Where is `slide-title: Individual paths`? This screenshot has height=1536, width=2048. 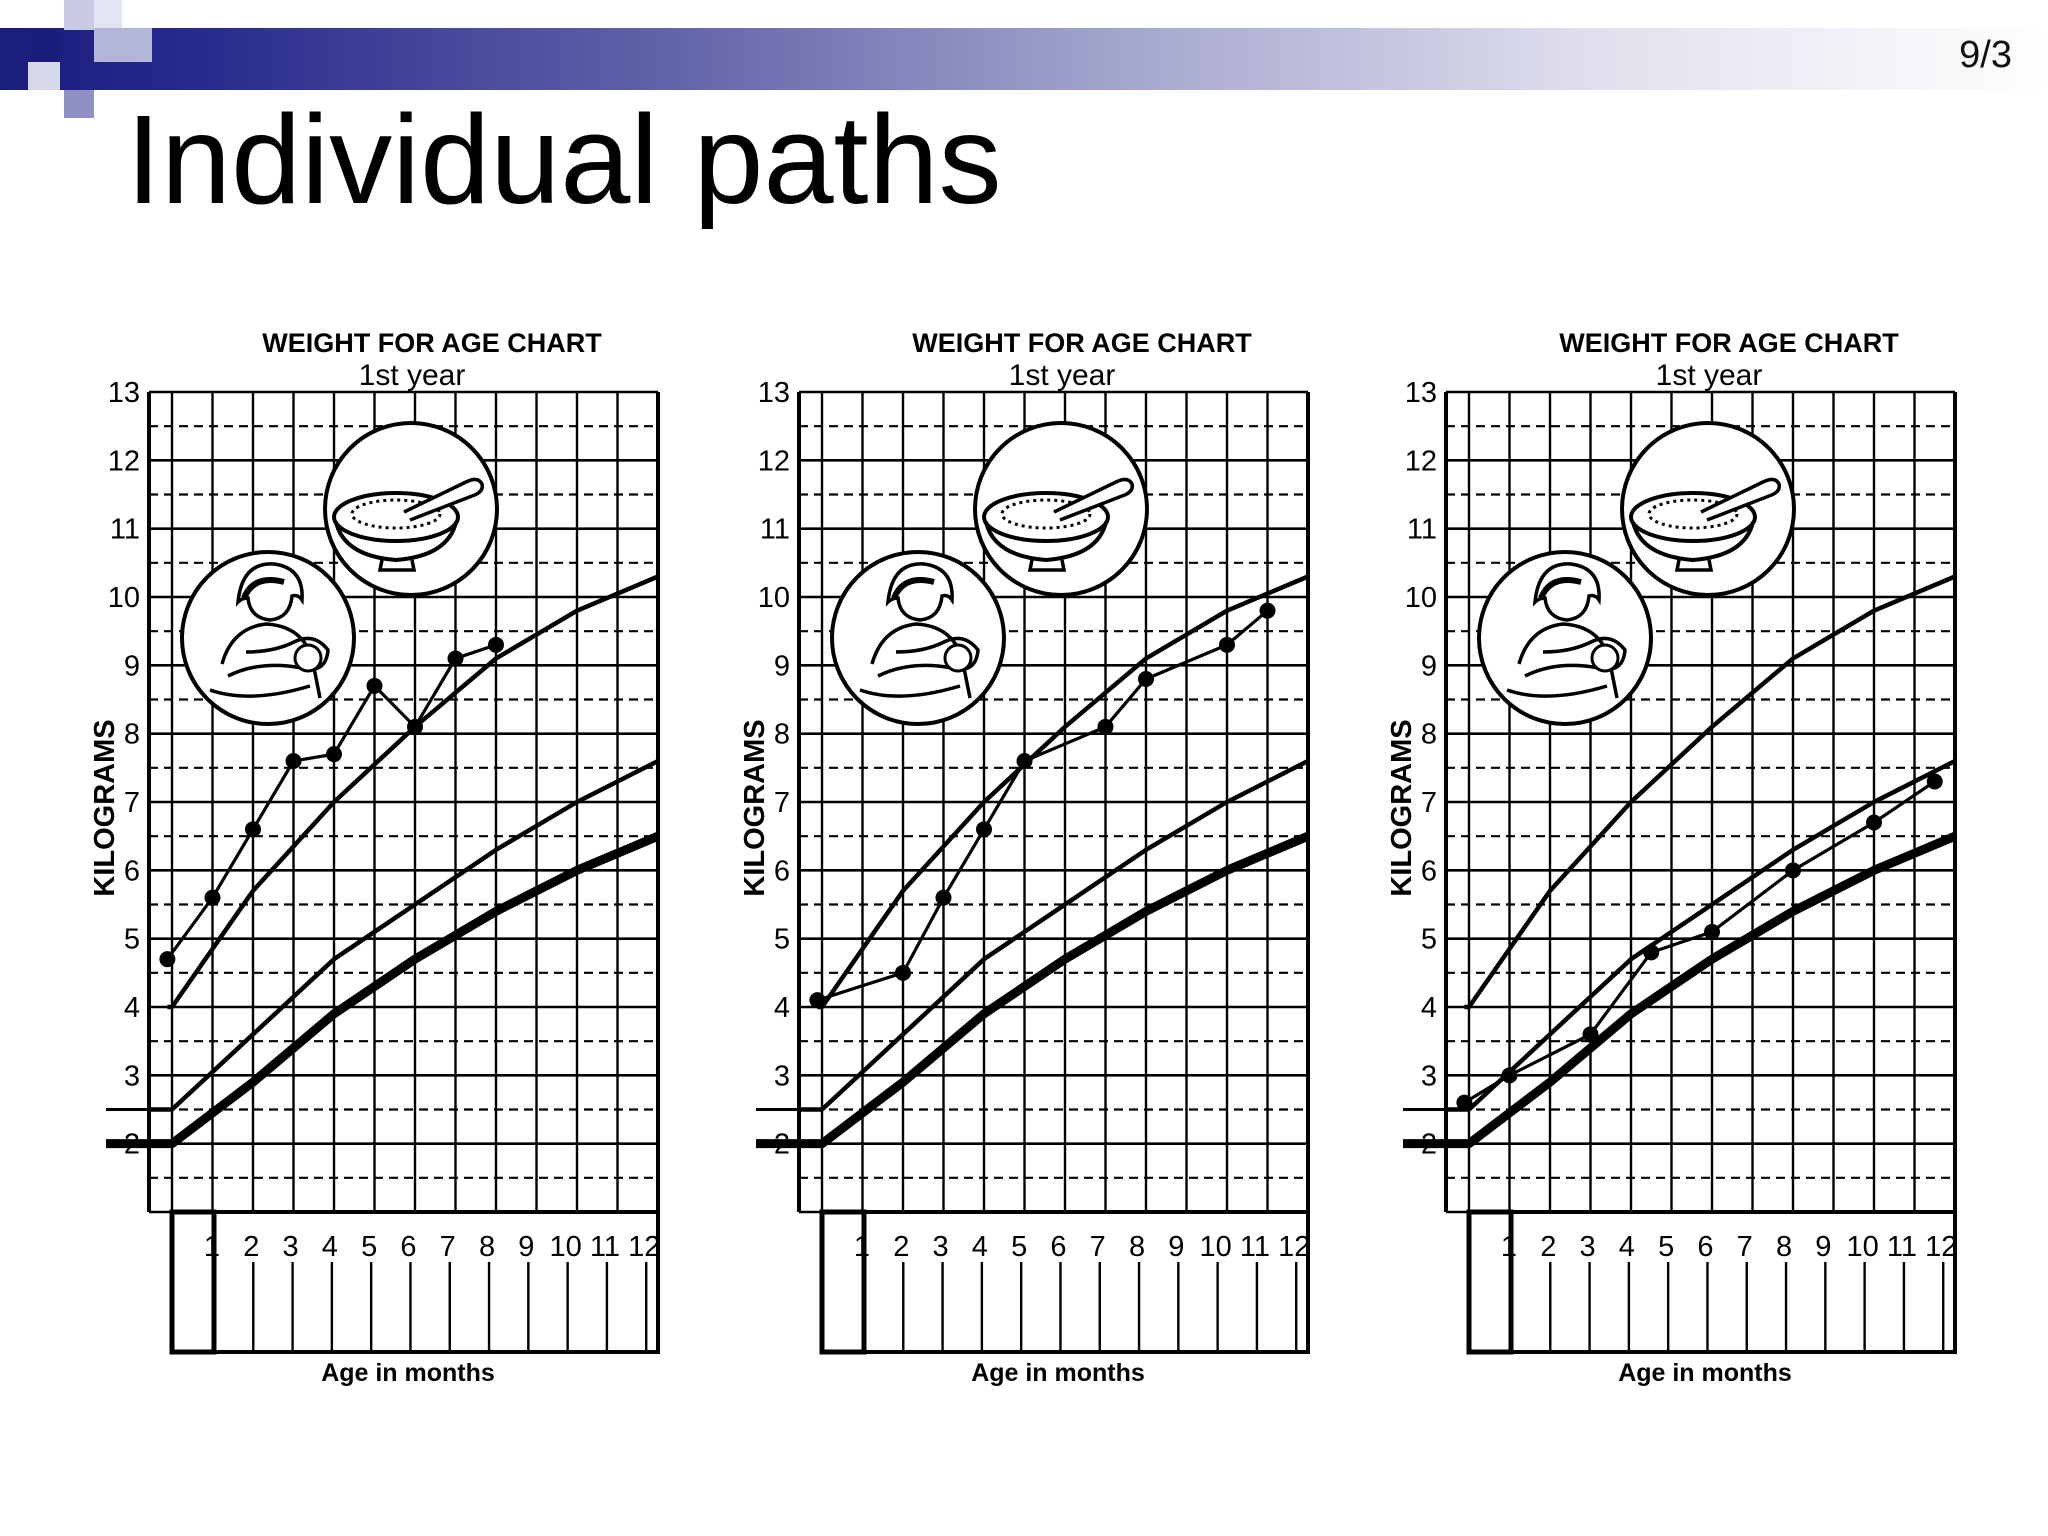 slide-title: Individual paths is located at coordinates (564, 159).